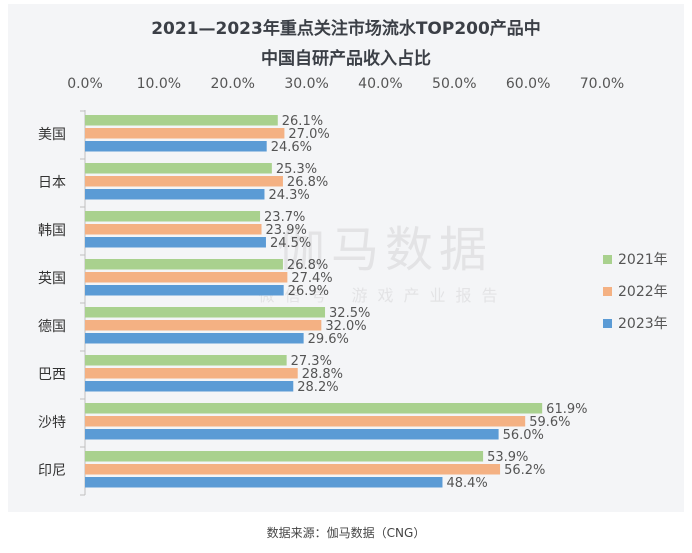 The width and height of the screenshot is (692, 553). Describe the element at coordinates (191, 373) in the screenshot. I see `bar-2022-巴西` at that location.